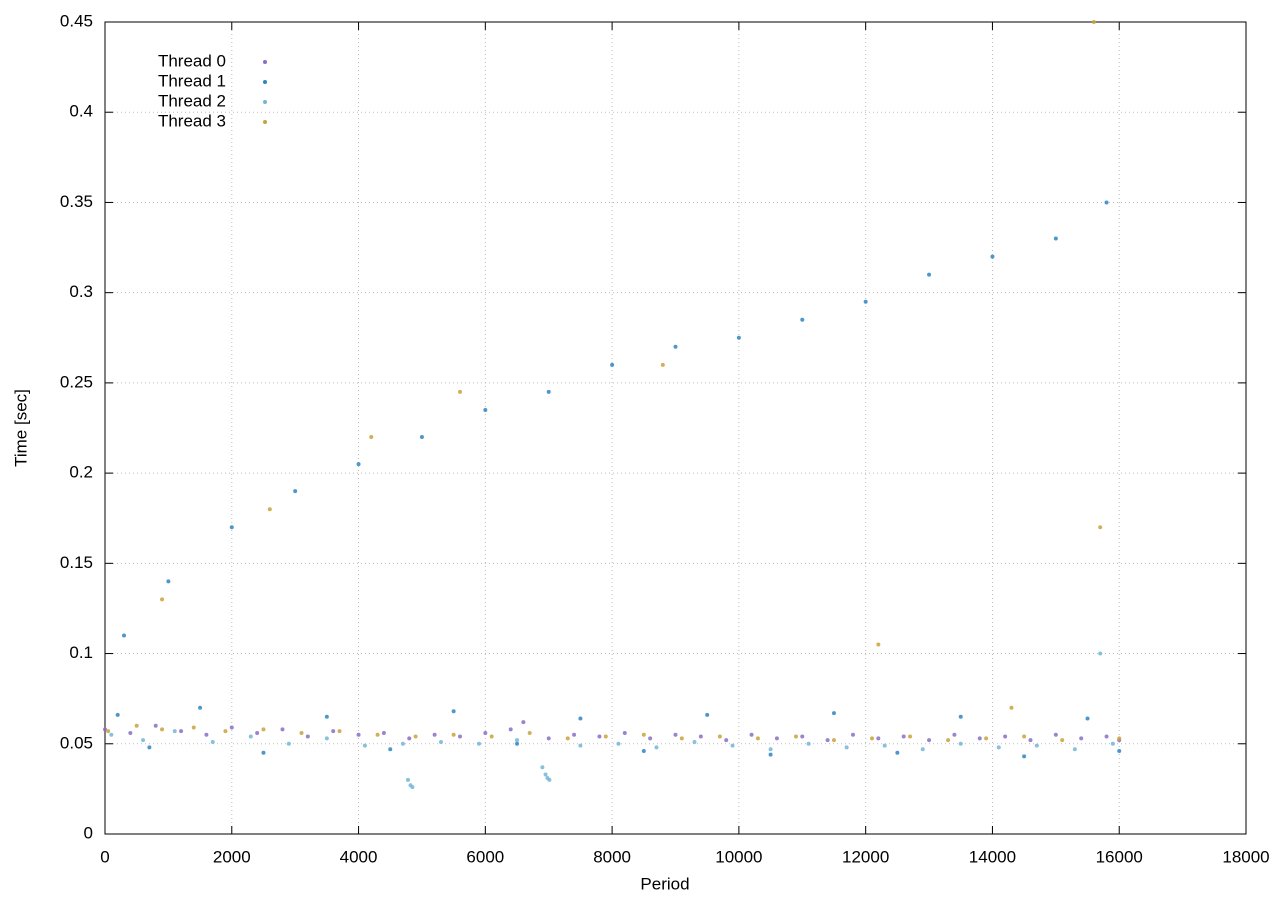 This screenshot has height=901, width=1280. I want to click on legend-label: Thread 3, so click(192, 120).